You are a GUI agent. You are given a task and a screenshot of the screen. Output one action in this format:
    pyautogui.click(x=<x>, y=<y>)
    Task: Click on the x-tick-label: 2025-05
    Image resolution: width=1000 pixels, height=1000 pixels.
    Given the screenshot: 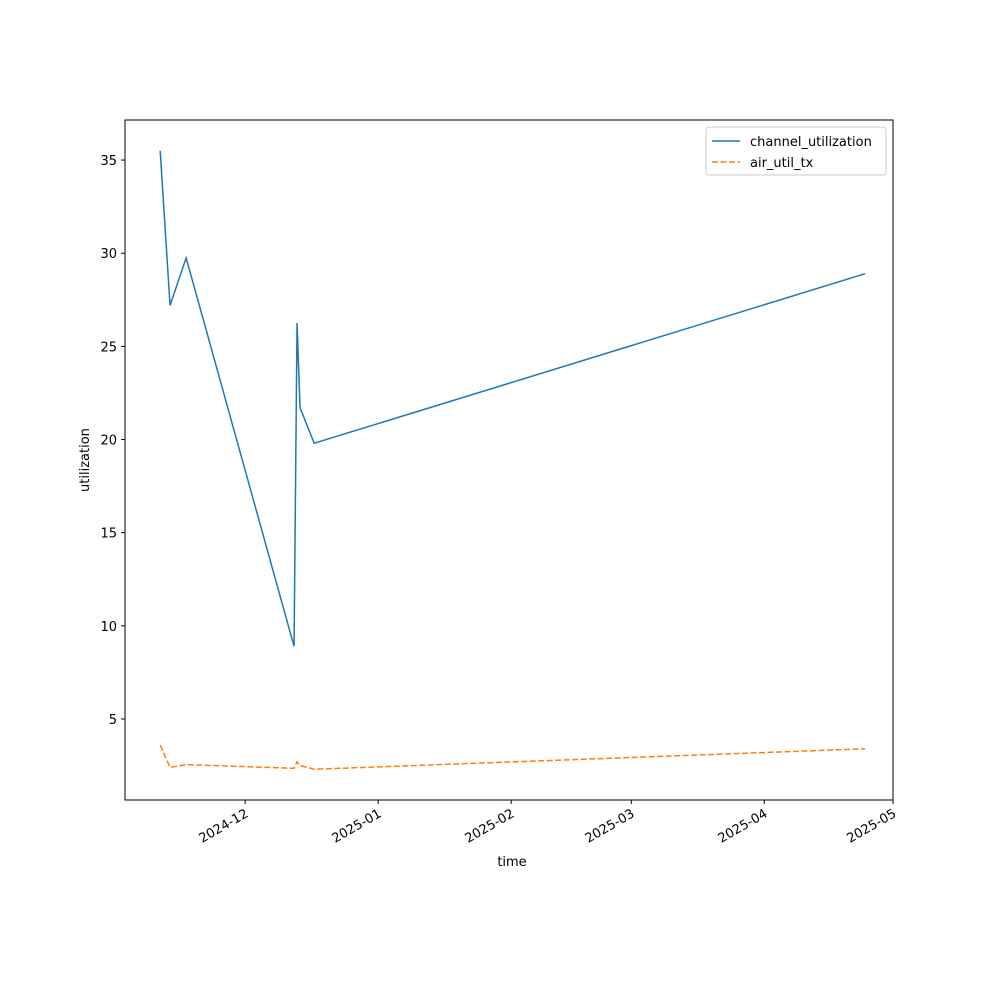 What is the action you would take?
    pyautogui.click(x=871, y=826)
    